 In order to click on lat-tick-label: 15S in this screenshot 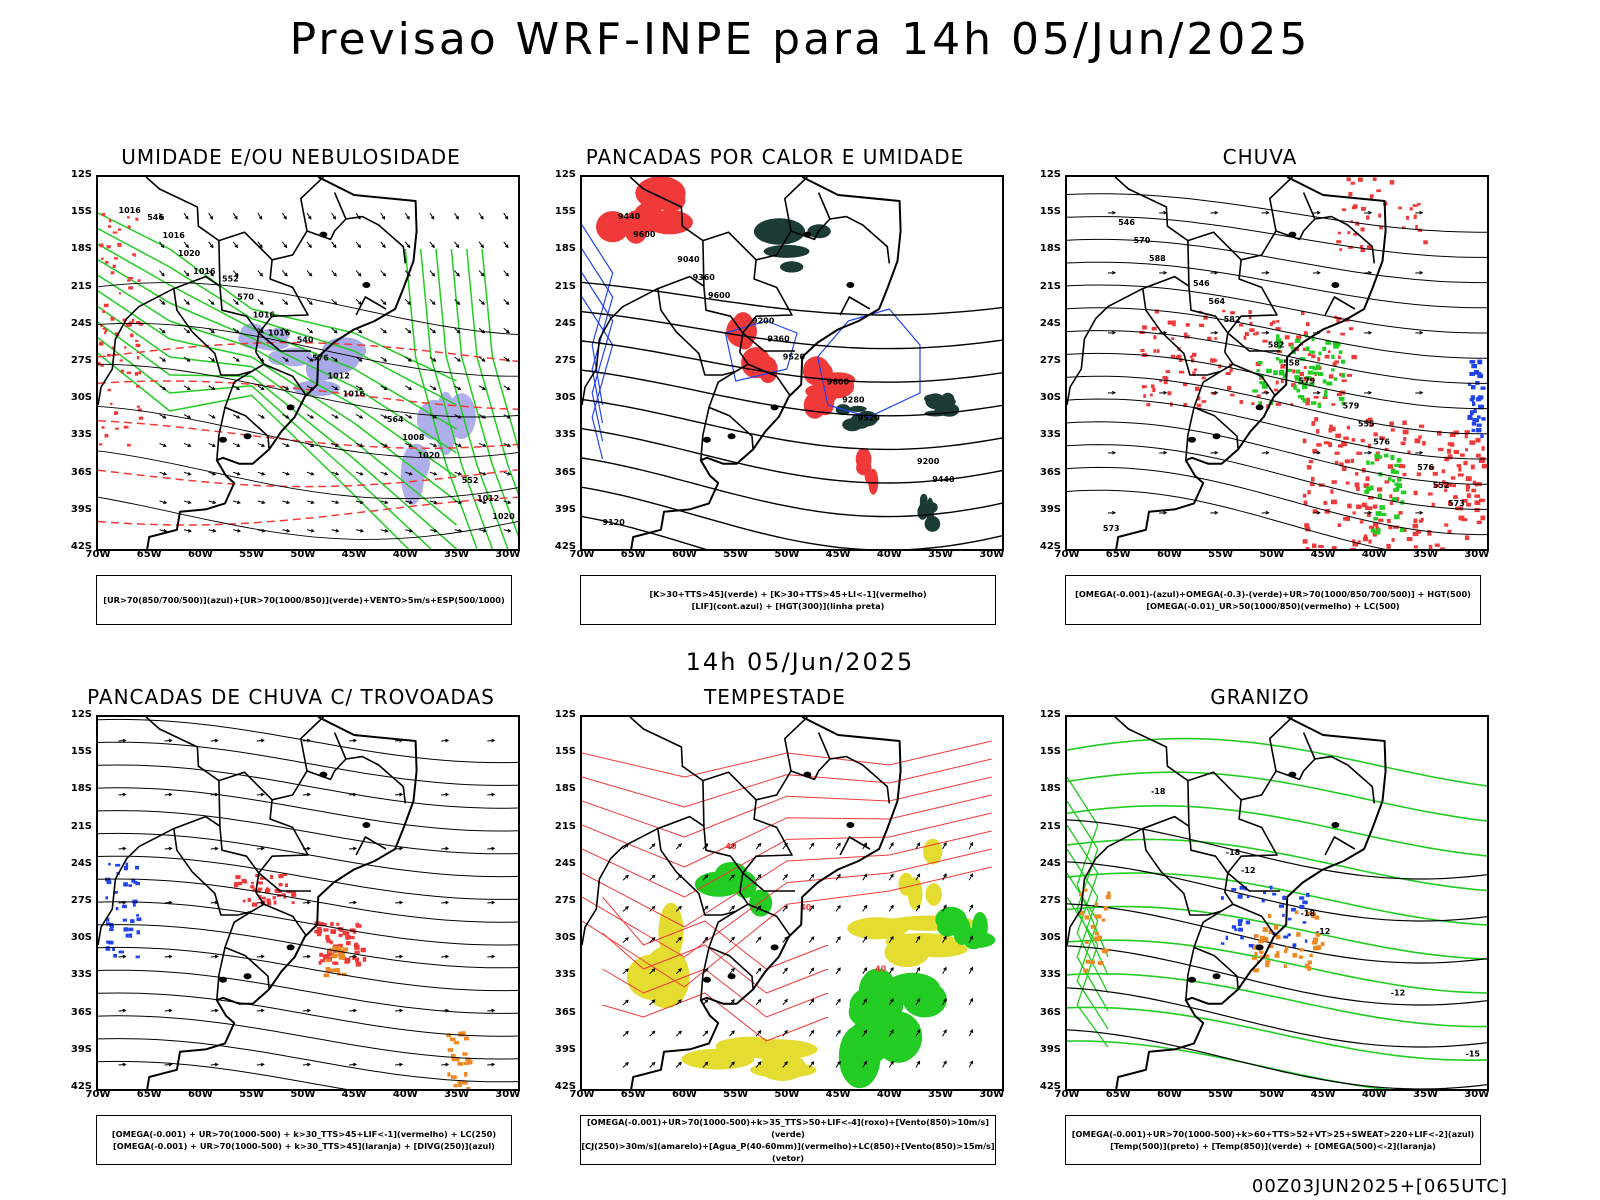, I will do `click(565, 212)`.